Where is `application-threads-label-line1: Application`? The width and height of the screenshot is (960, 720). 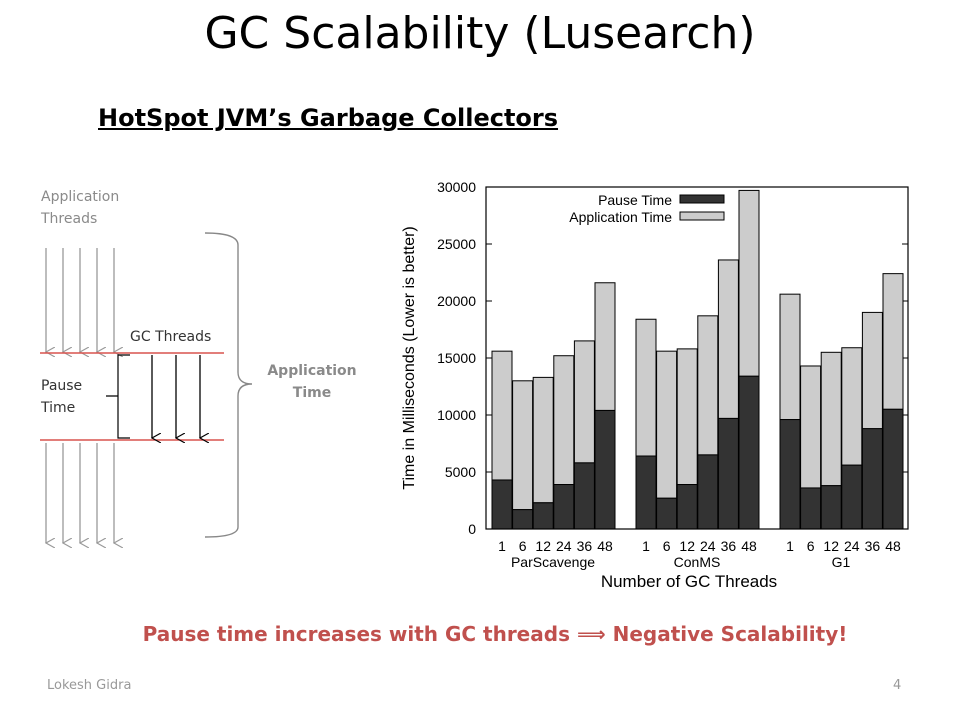
application-threads-label-line1: Application is located at coordinates (80, 197).